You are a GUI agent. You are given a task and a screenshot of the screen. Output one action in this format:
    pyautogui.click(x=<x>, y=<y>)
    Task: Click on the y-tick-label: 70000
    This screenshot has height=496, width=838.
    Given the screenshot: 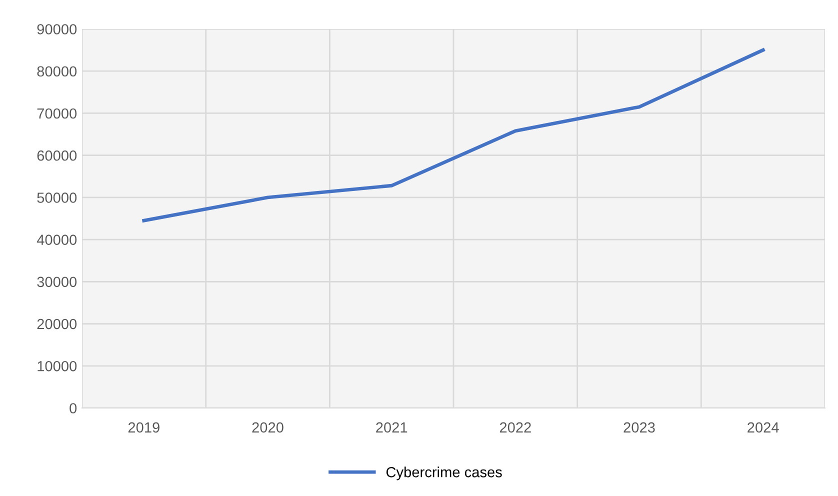 What is the action you would take?
    pyautogui.click(x=57, y=113)
    